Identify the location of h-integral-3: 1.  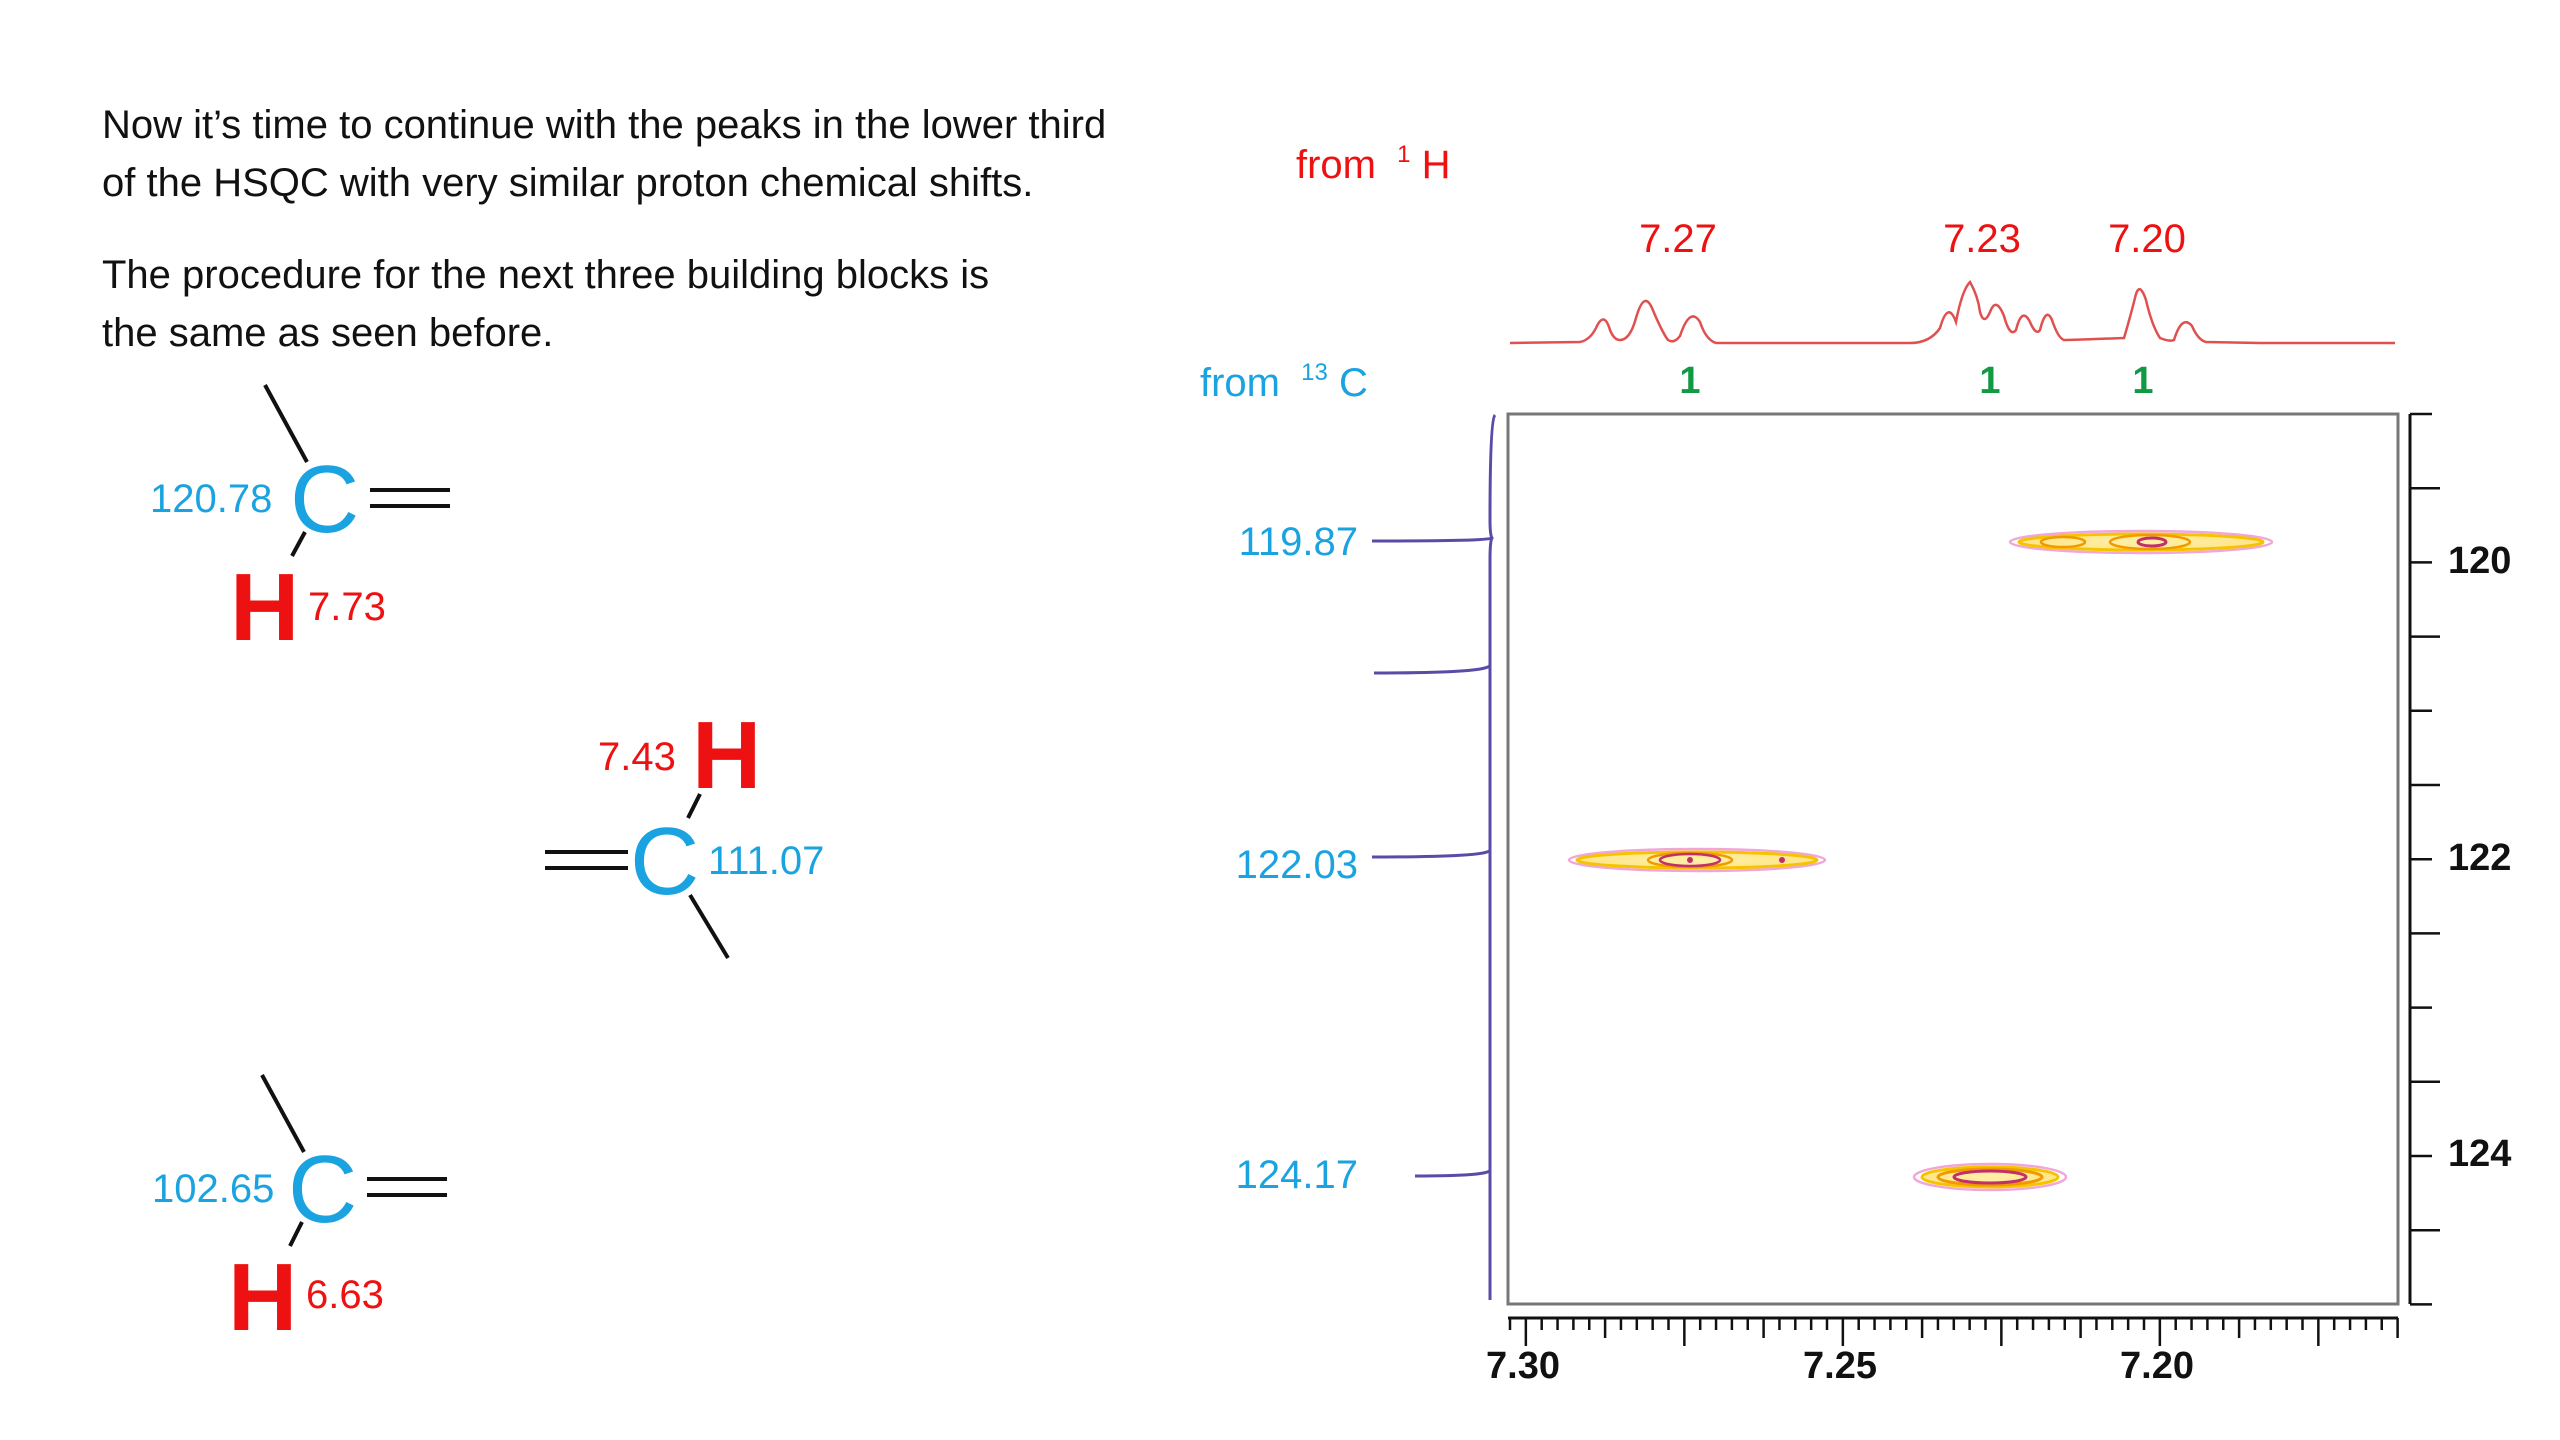
(2142, 381).